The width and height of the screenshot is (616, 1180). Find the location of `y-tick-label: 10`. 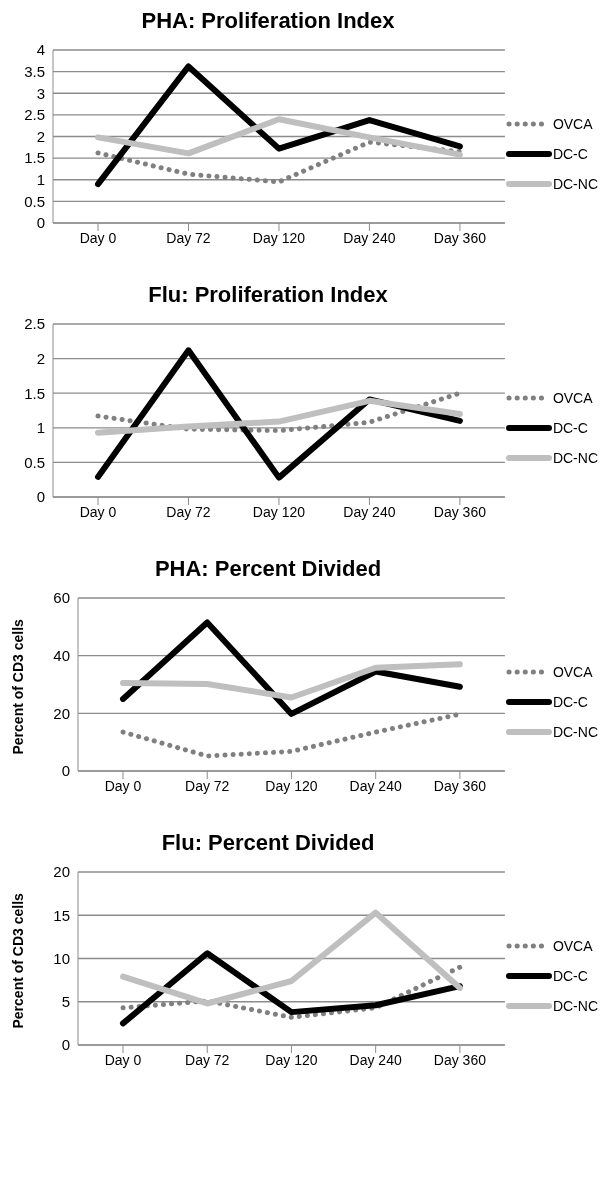

y-tick-label: 10 is located at coordinates (61, 958).